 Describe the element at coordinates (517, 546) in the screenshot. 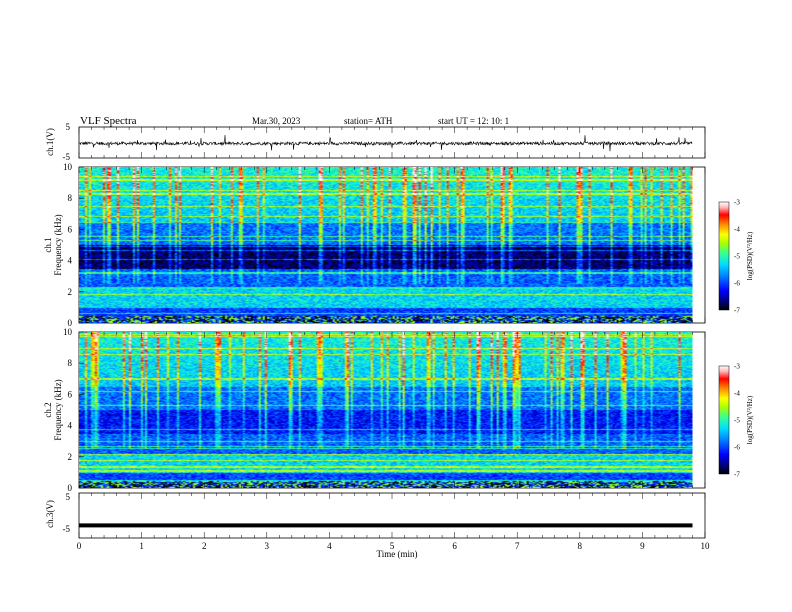

I see `x-tick-label: 7` at that location.